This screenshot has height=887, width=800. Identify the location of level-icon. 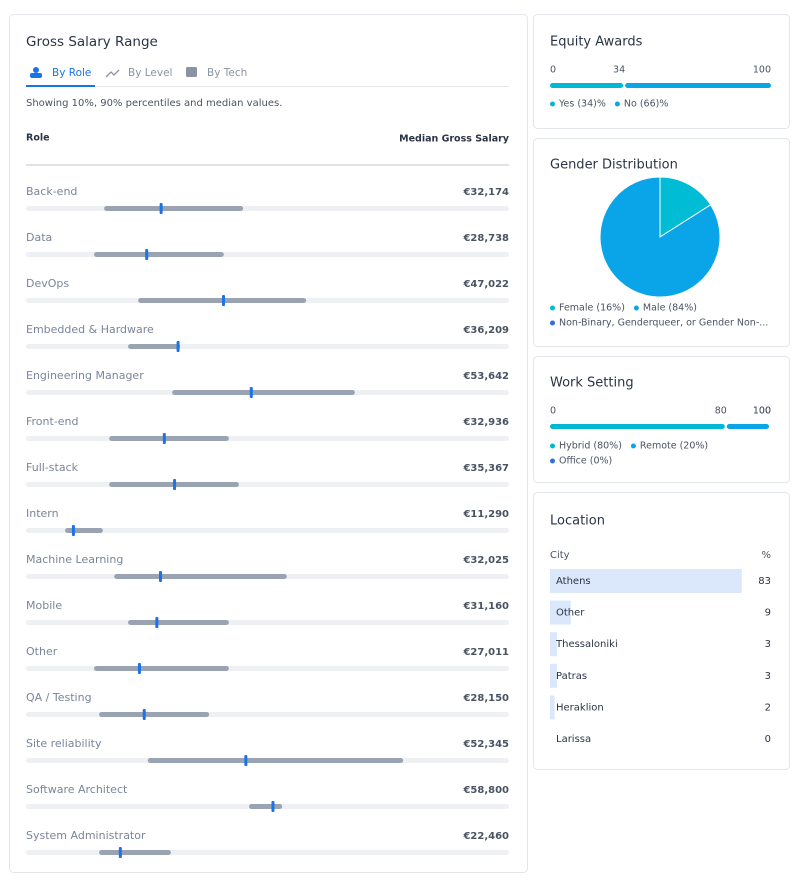
(112, 73).